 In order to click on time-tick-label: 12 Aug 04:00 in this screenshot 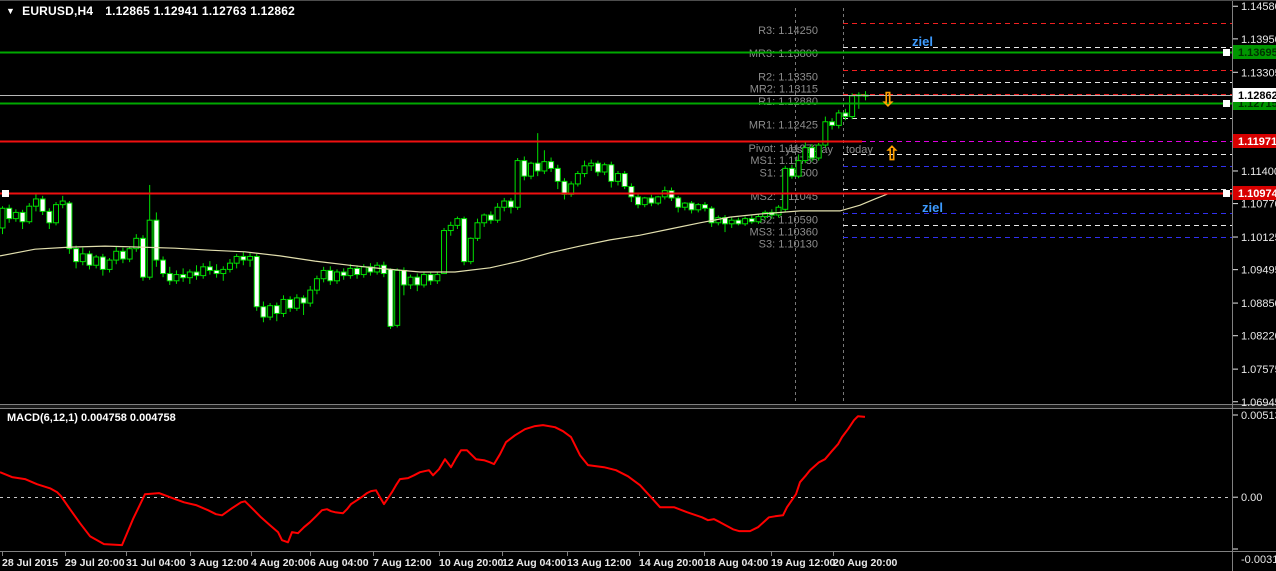, I will do `click(534, 563)`.